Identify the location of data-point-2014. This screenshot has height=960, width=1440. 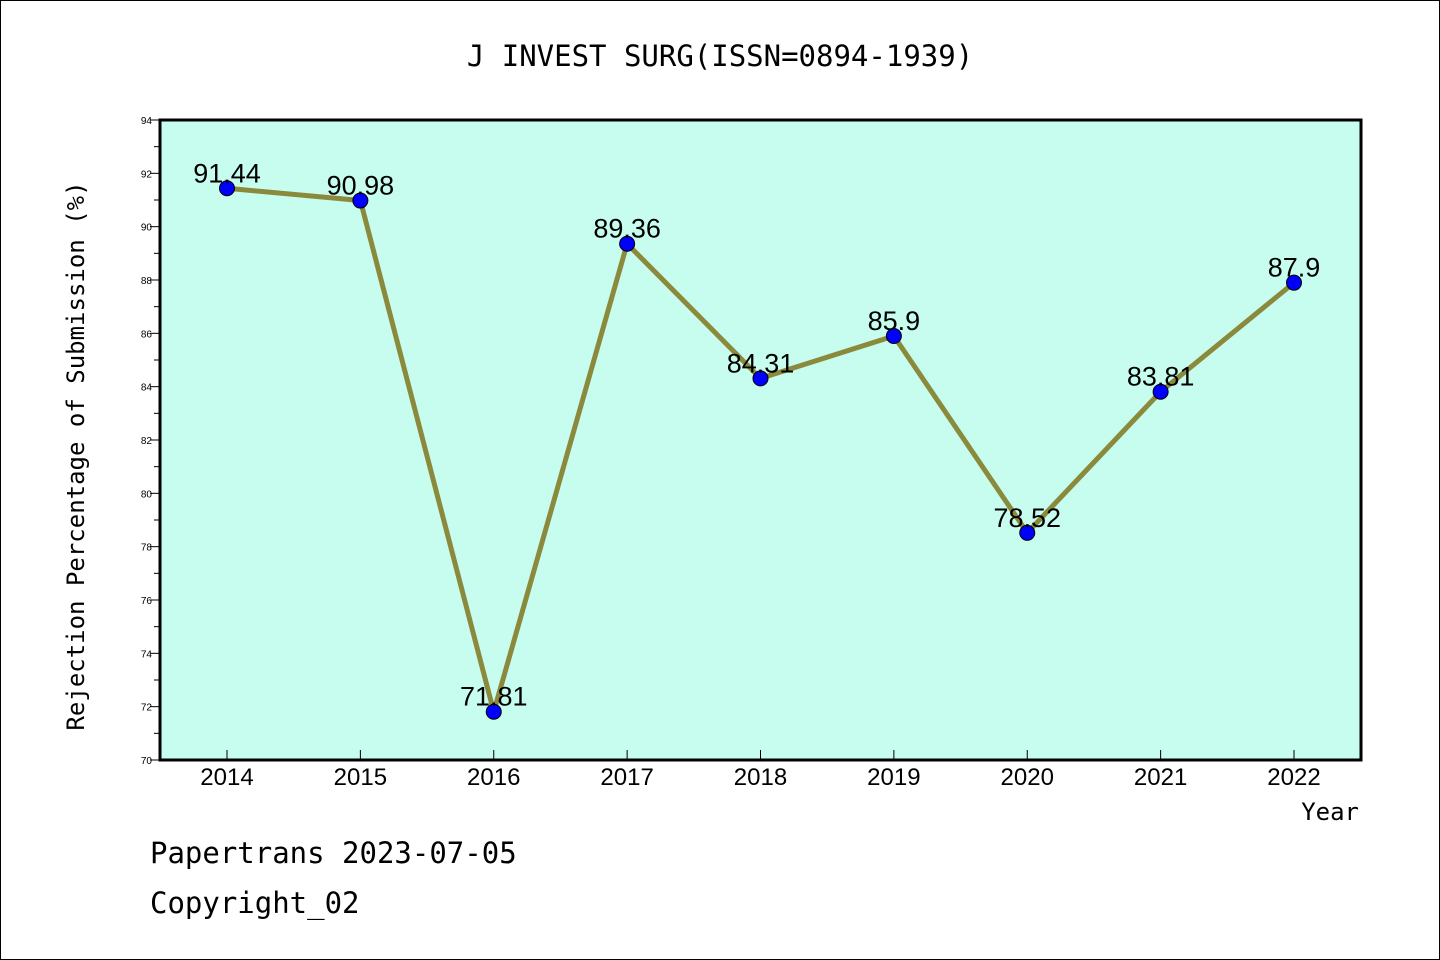
(227, 188).